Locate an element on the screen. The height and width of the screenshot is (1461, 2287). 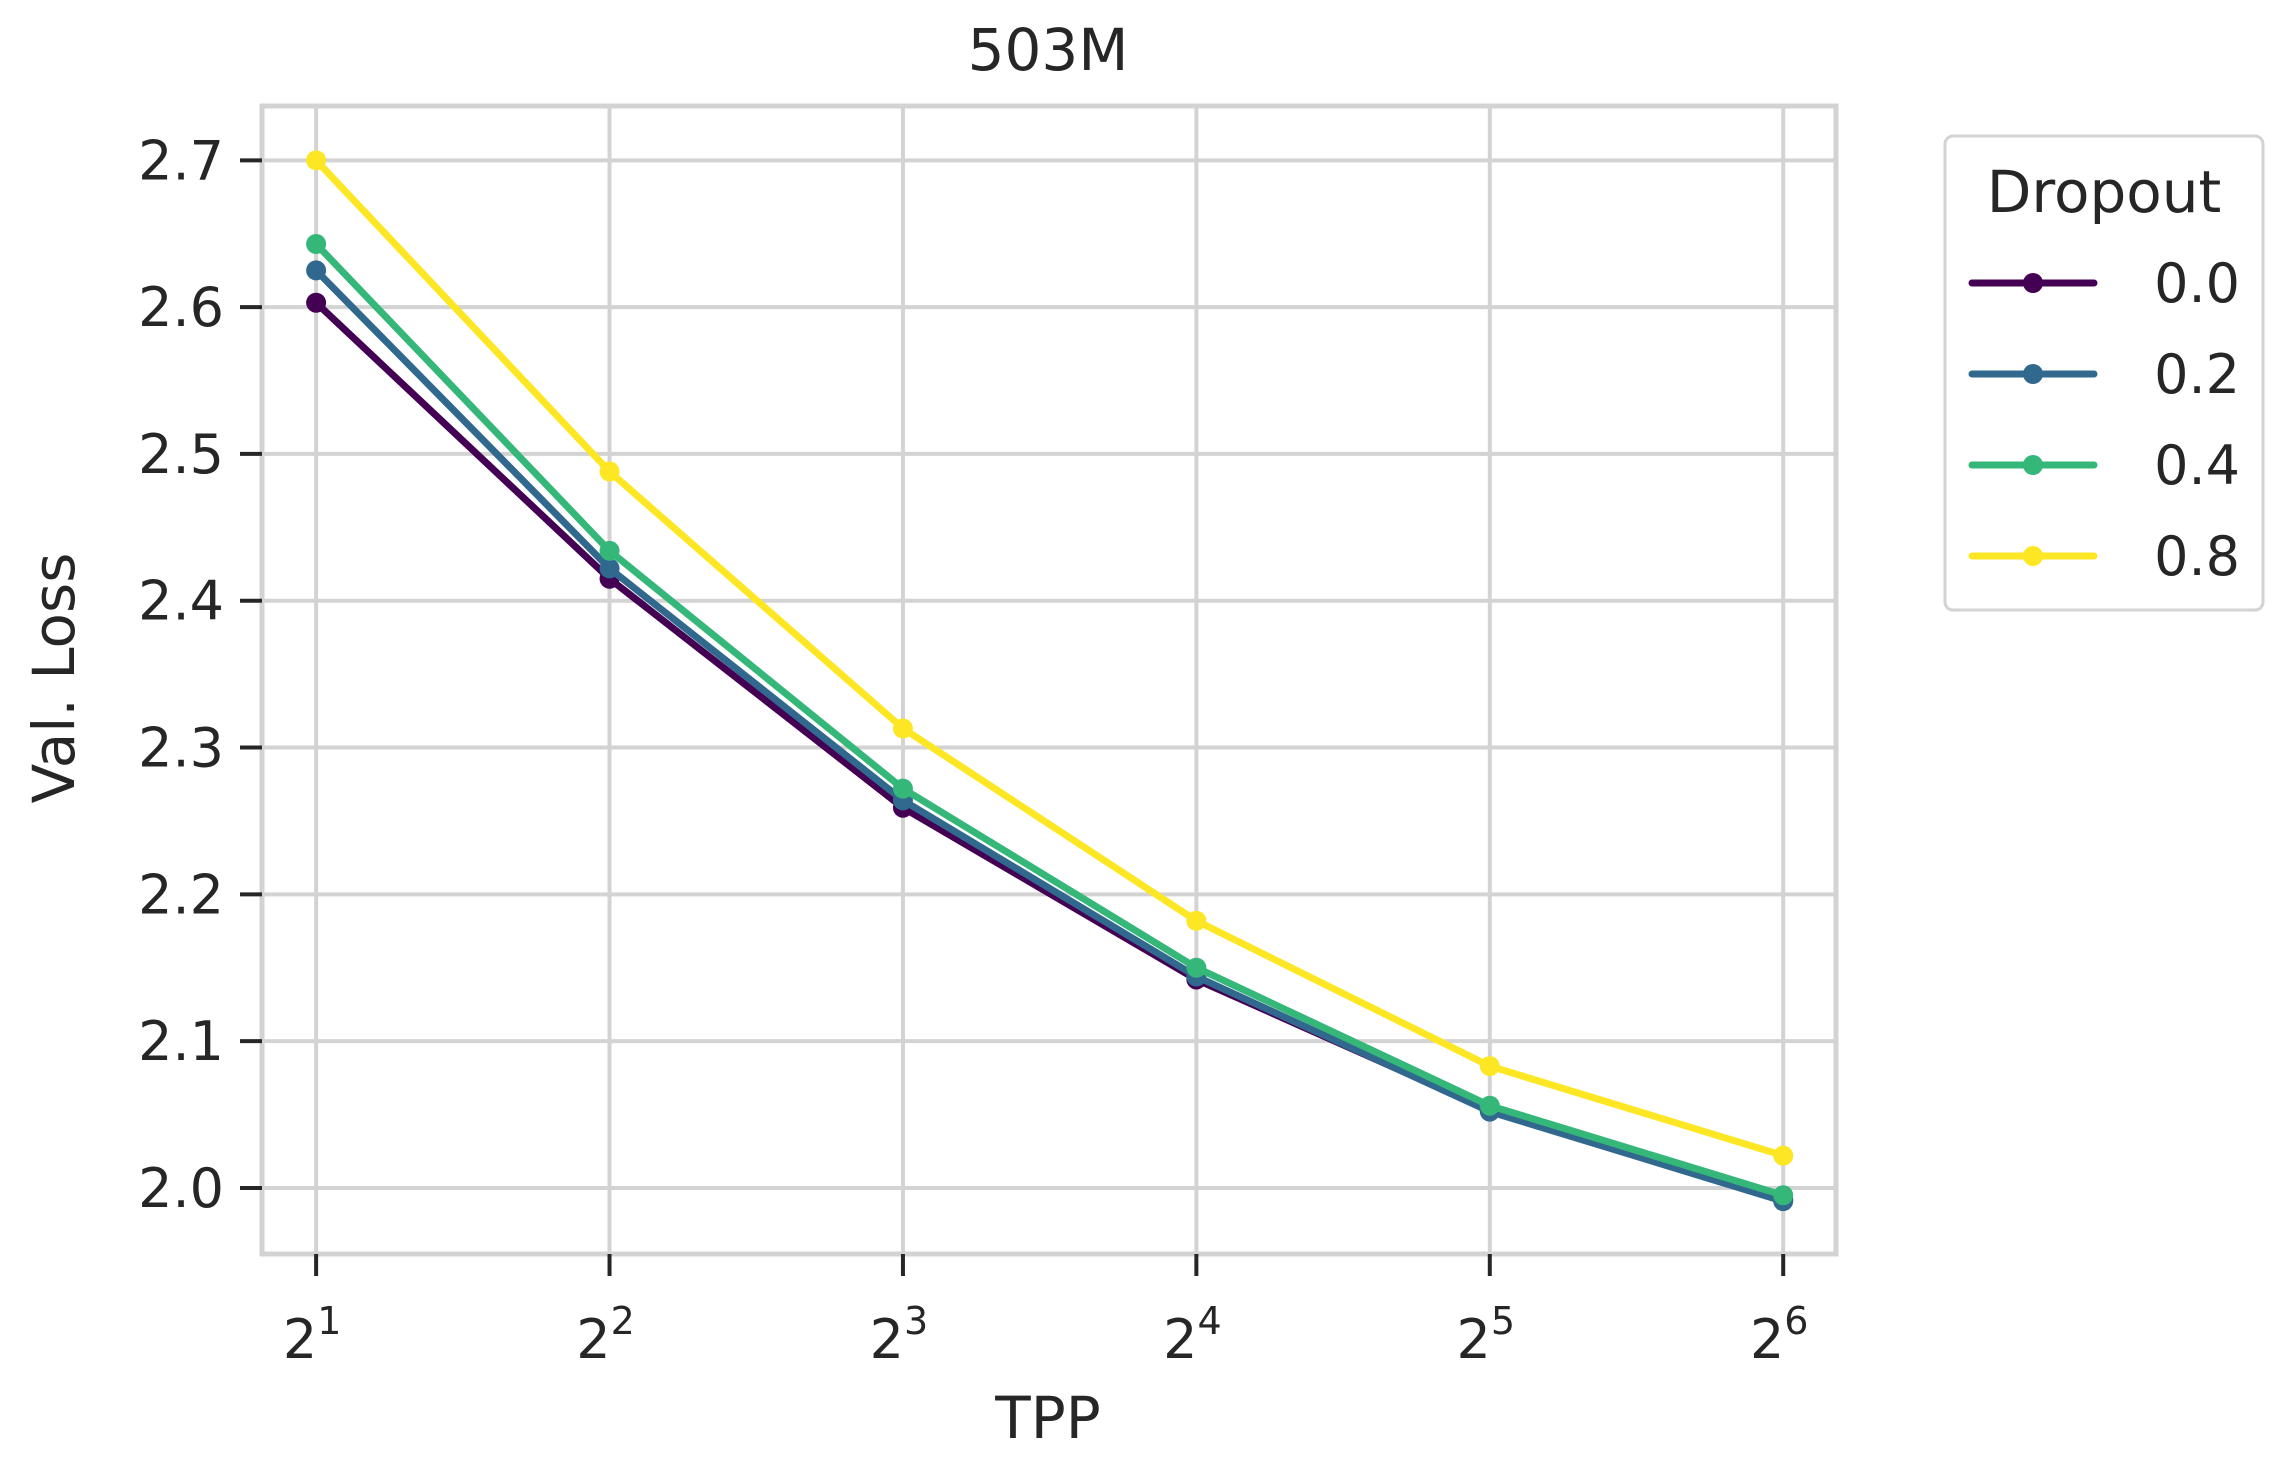
y-tick-label: 2.2 is located at coordinates (181, 894).